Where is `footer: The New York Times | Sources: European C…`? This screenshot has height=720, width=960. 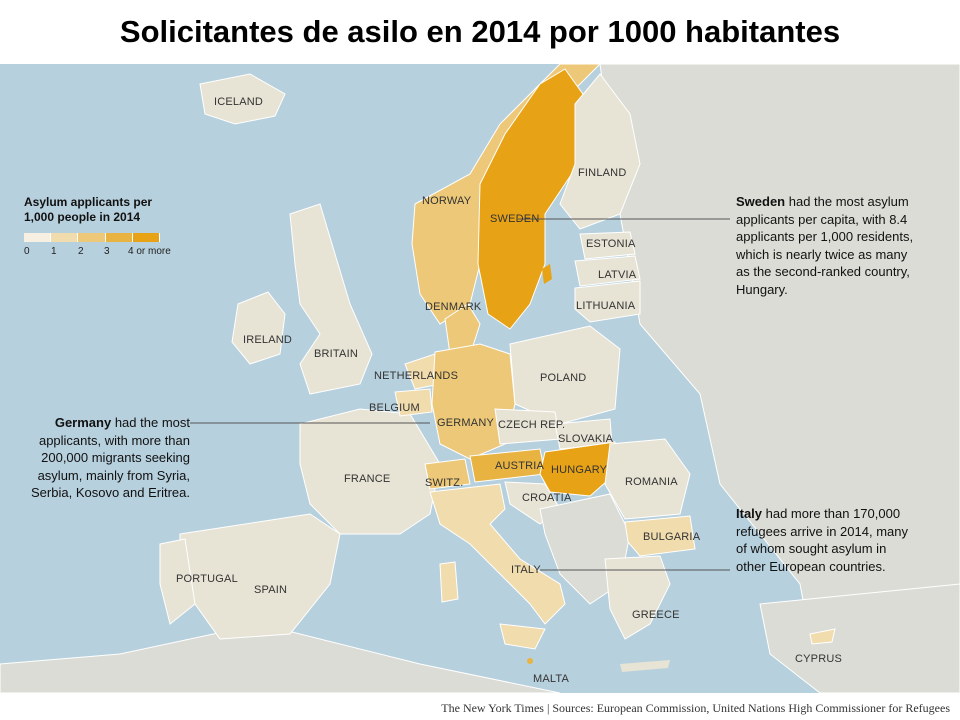
footer: The New York Times | Sources: European C… is located at coordinates (480, 706).